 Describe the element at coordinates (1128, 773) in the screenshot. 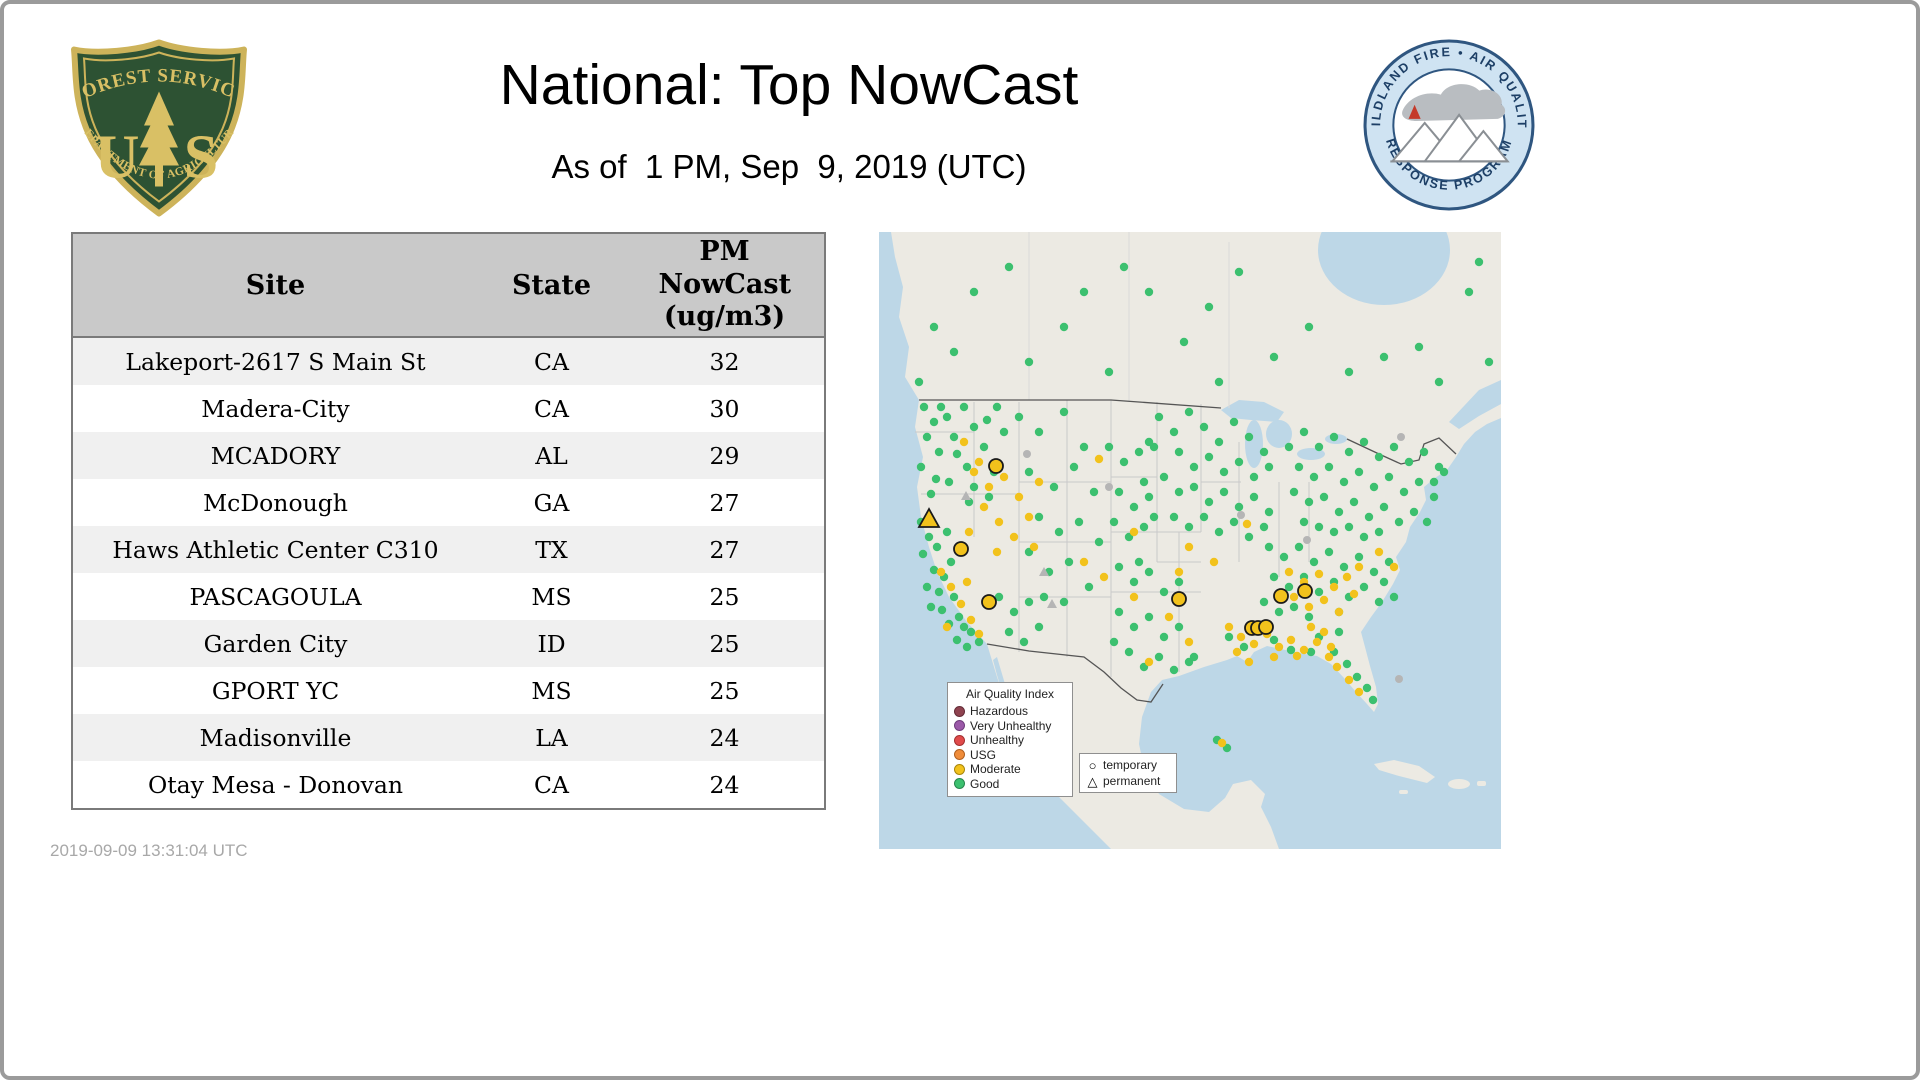

I see `marker-type-legend: ○ temporary △ permanent` at that location.